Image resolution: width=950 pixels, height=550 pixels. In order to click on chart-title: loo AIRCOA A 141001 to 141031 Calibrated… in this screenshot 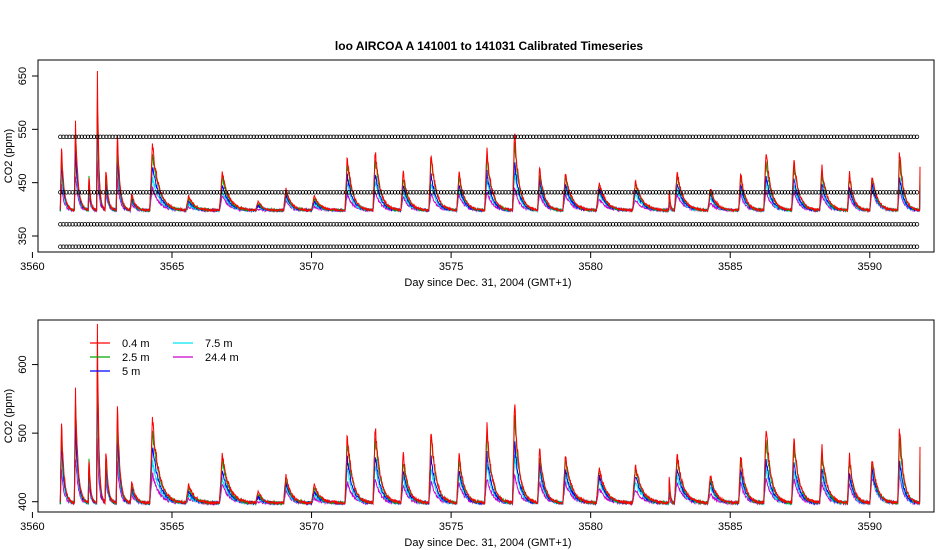, I will do `click(489, 46)`.